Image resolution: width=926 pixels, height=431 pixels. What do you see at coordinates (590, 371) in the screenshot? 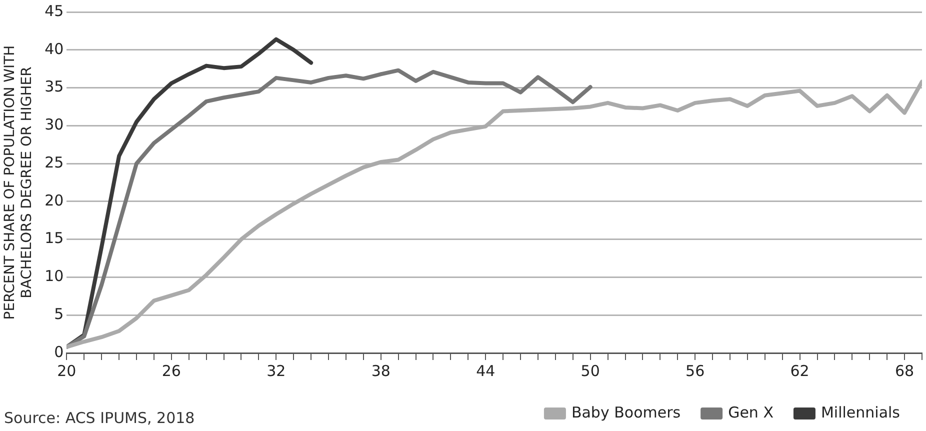
I see `x-tick-label: 50` at bounding box center [590, 371].